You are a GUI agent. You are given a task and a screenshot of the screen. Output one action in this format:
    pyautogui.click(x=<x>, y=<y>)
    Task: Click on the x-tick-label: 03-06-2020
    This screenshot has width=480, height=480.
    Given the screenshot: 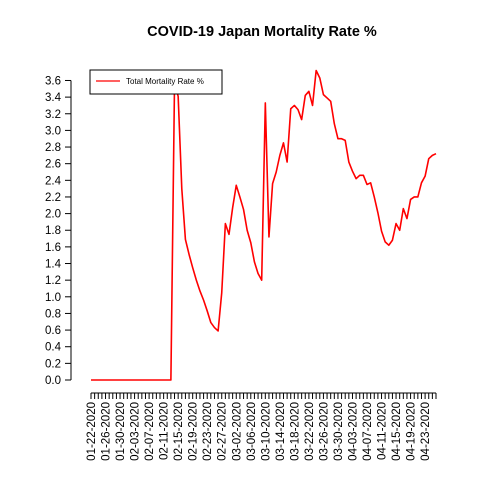 What is the action you would take?
    pyautogui.click(x=252, y=431)
    